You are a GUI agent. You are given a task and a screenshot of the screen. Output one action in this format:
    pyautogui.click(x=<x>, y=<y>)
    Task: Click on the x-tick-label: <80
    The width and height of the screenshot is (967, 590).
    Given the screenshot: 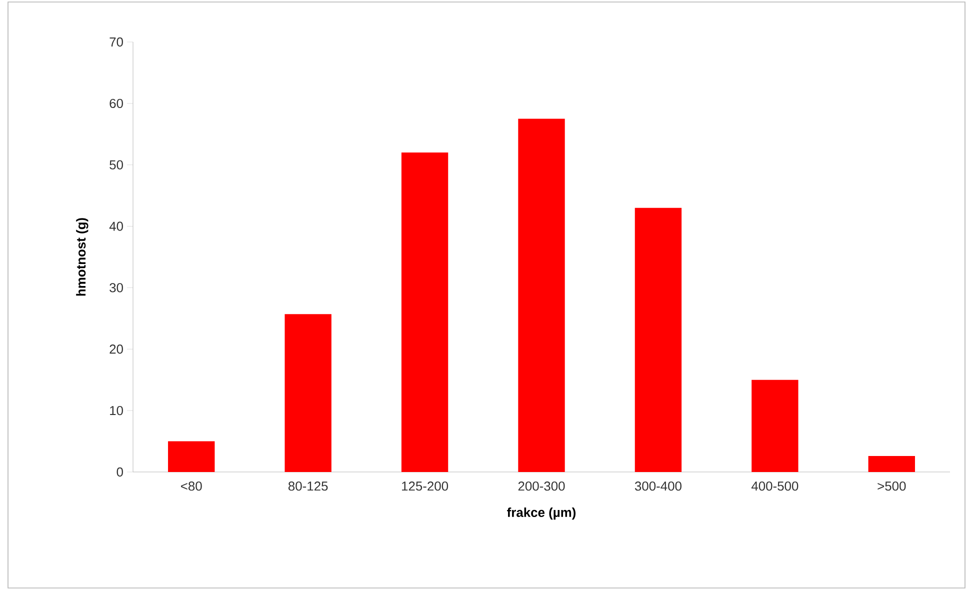 What is the action you would take?
    pyautogui.click(x=191, y=486)
    